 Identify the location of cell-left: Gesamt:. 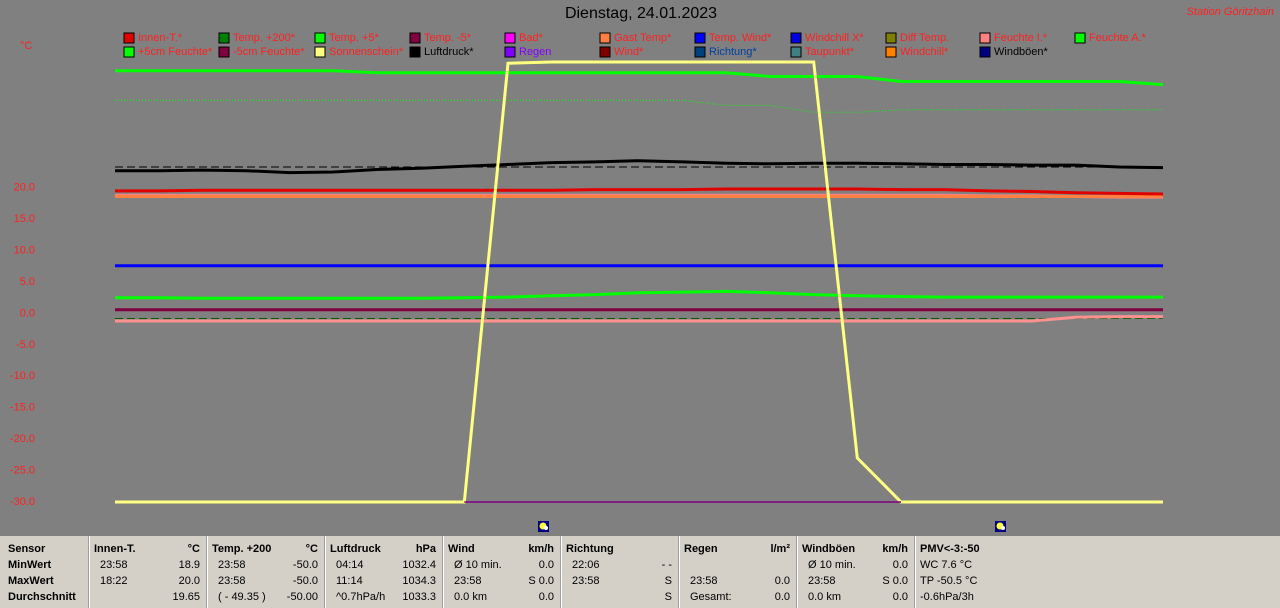
(711, 597).